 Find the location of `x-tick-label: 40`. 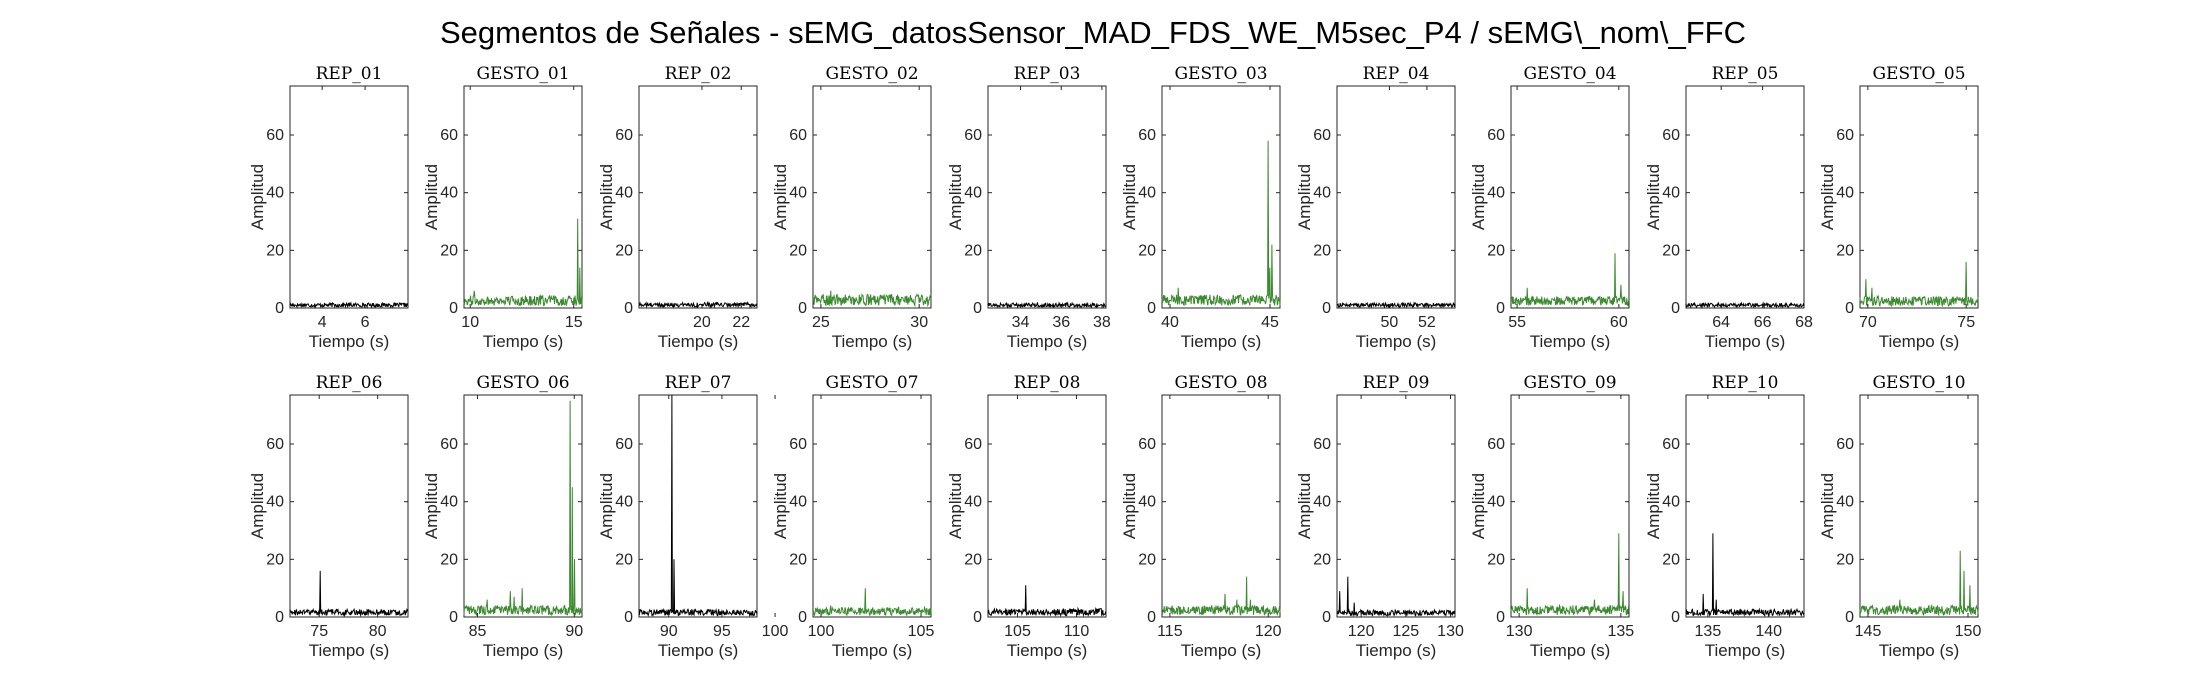

x-tick-label: 40 is located at coordinates (1170, 322).